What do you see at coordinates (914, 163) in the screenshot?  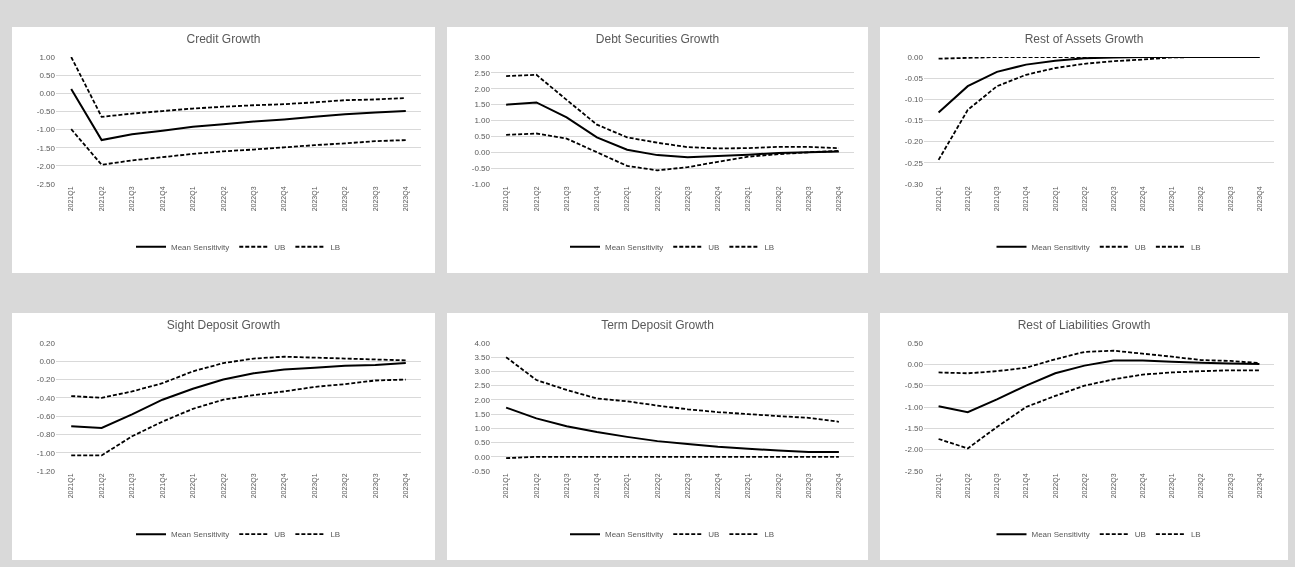 I see `y-tick-label: -0.25` at bounding box center [914, 163].